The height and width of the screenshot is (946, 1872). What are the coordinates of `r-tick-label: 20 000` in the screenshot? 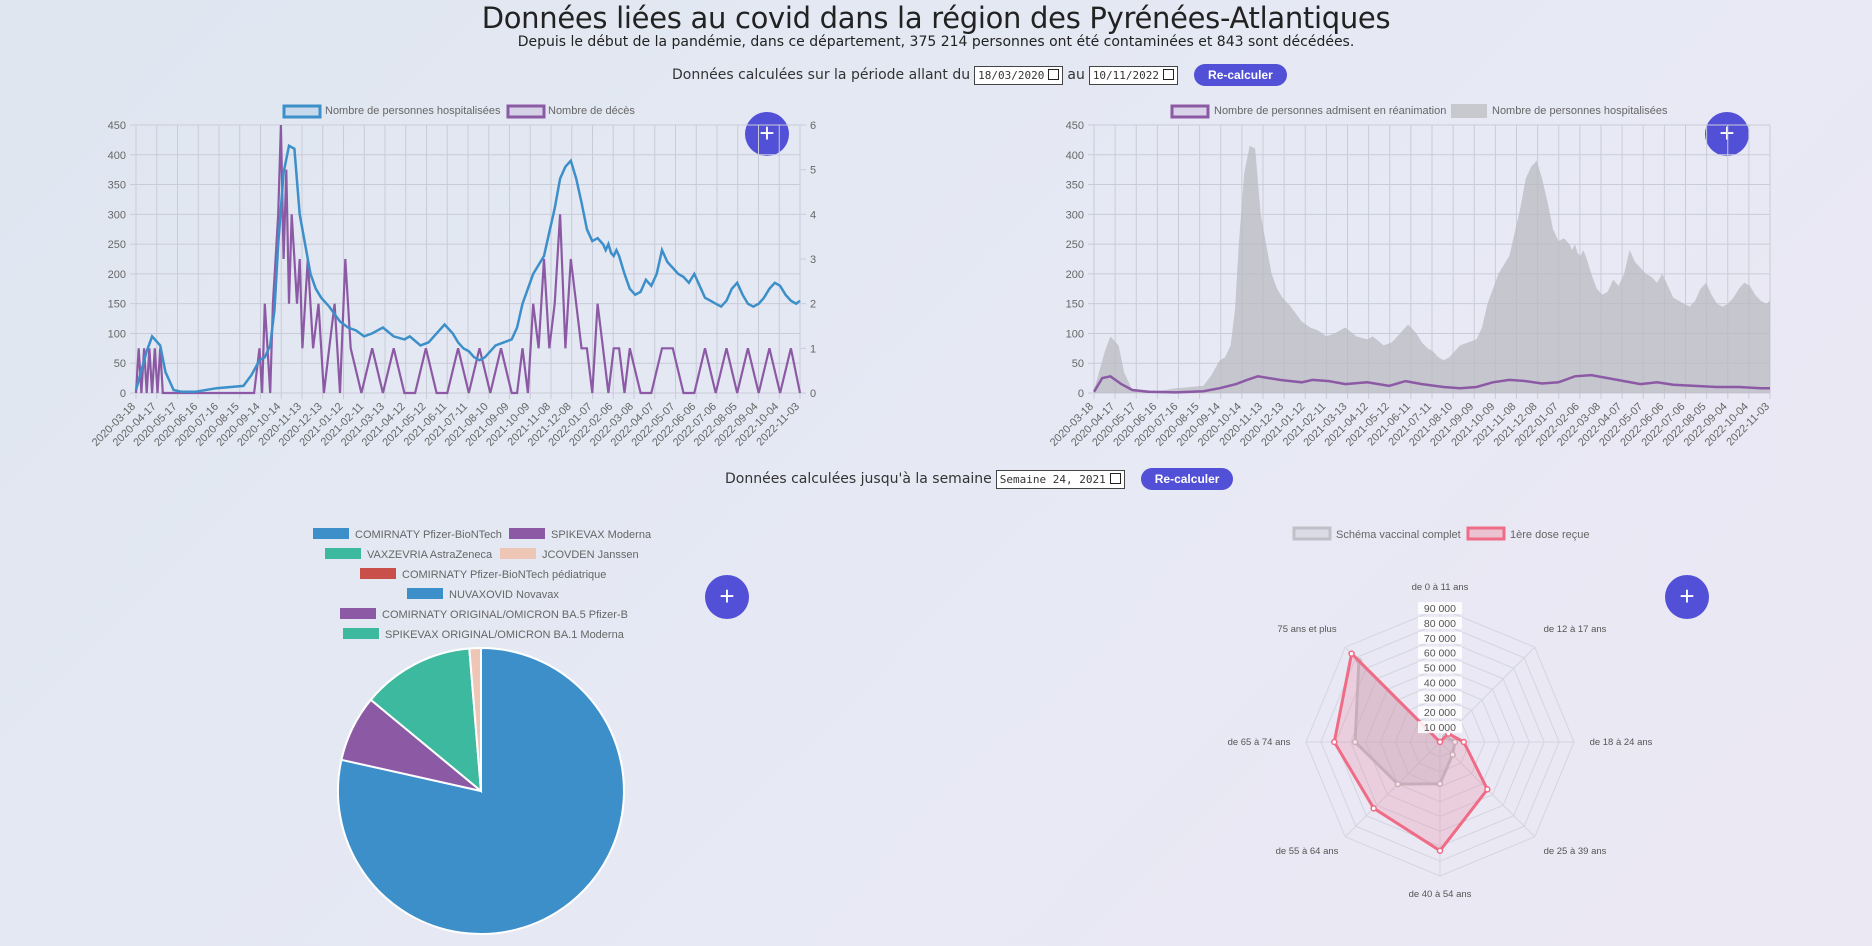 It's located at (1440, 713).